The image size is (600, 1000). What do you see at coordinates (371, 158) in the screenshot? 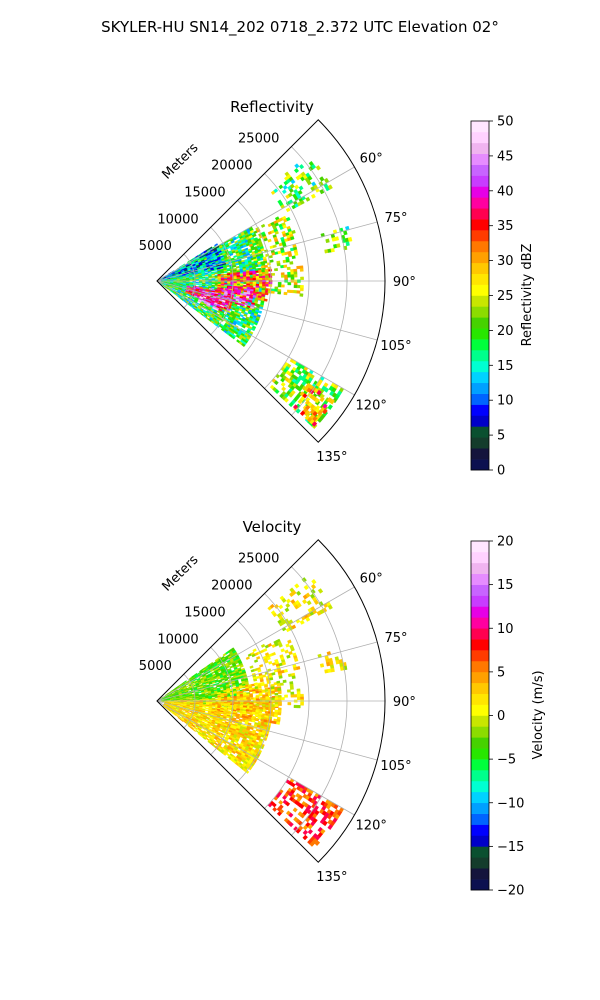
I see `reflectivity-azimuth-tick-label: 60°` at bounding box center [371, 158].